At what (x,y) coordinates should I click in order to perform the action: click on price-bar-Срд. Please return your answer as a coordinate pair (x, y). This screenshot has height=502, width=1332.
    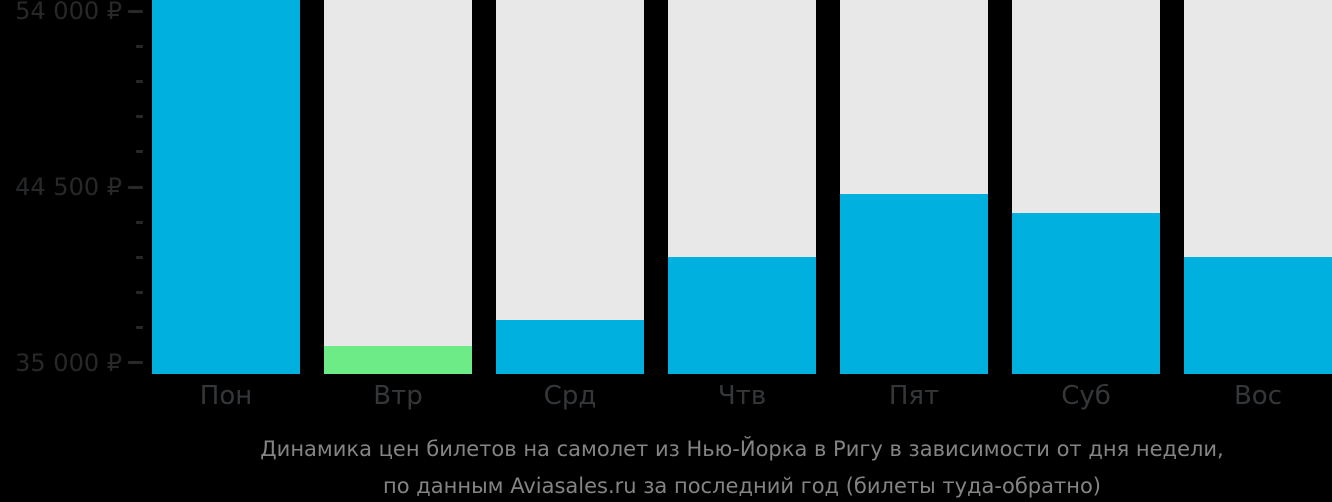
    Looking at the image, I should click on (570, 347).